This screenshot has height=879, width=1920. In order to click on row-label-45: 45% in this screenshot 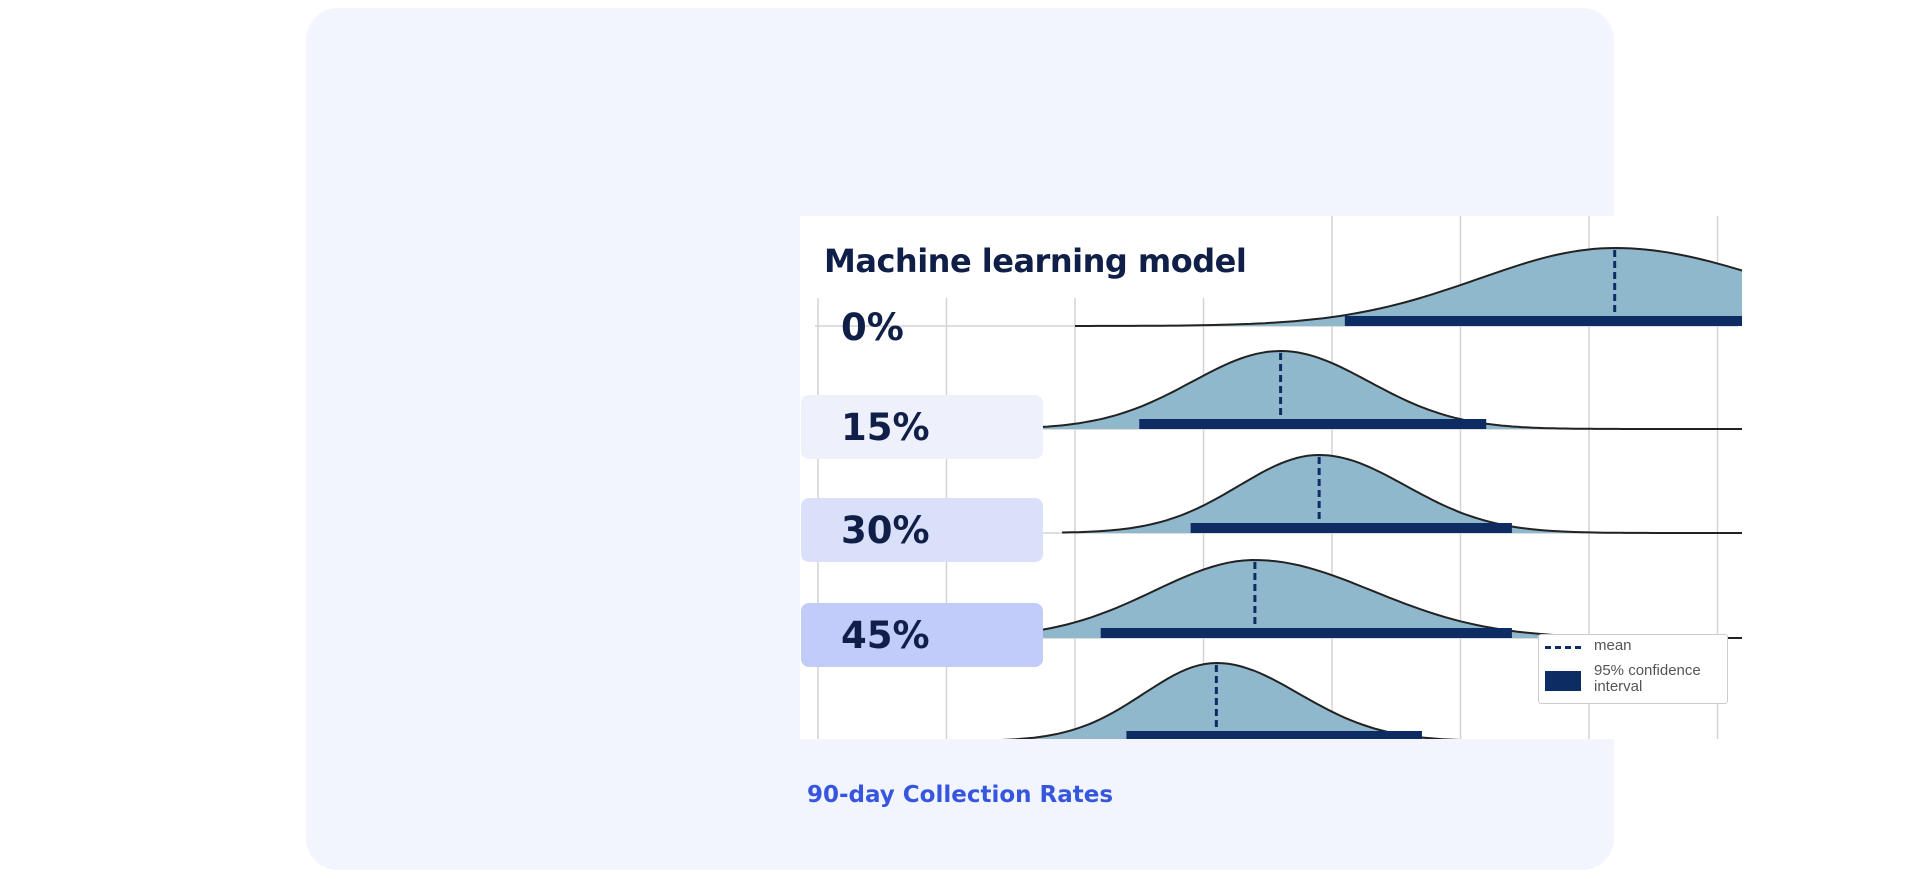, I will do `click(922, 635)`.